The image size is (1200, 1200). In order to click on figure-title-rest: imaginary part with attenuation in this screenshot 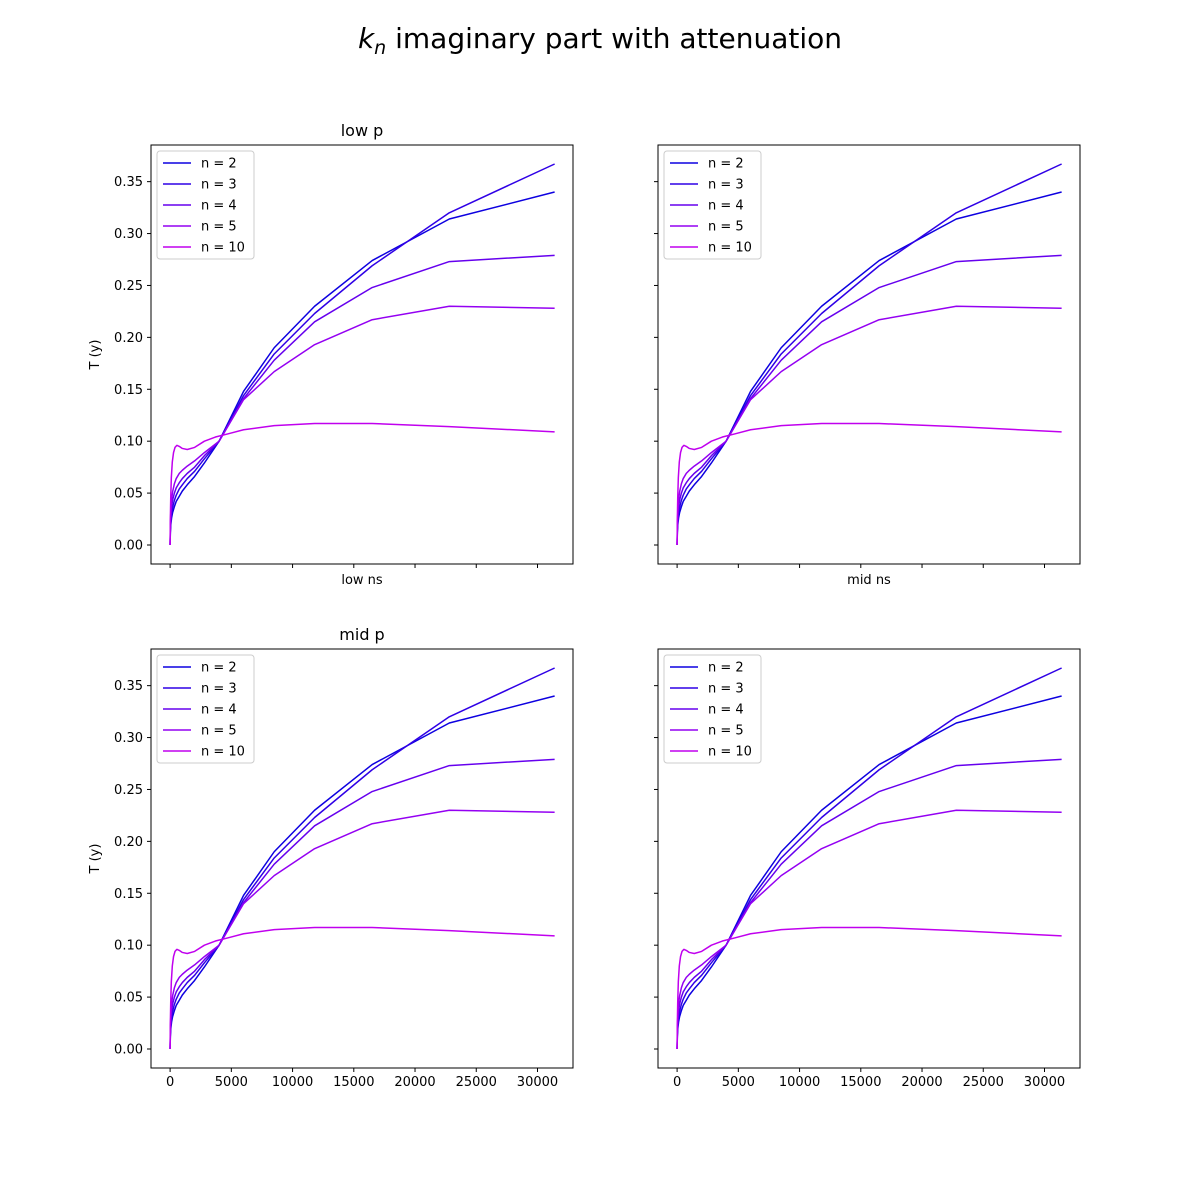, I will do `click(614, 38)`.